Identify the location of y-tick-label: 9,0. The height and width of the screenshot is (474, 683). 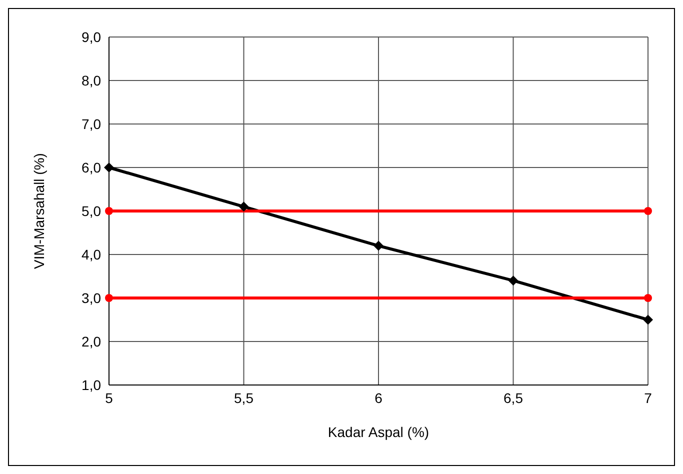
(92, 36).